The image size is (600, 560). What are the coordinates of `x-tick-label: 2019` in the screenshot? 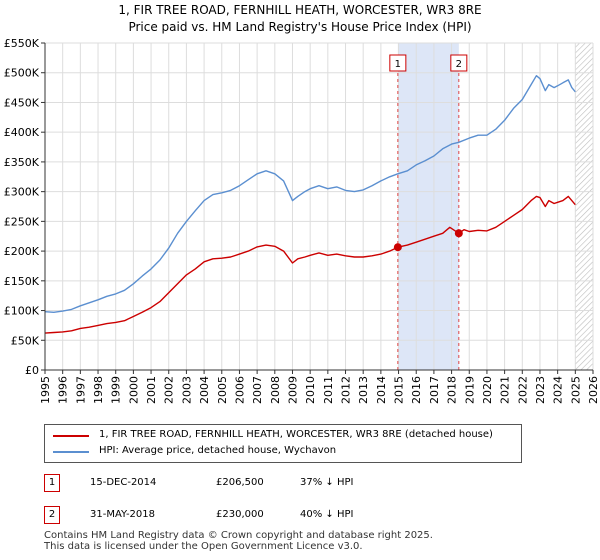 It's located at (469, 390).